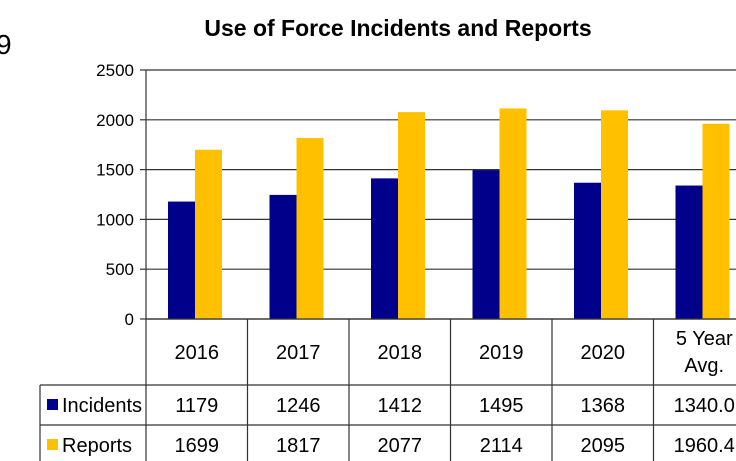 This screenshot has width=736, height=461. Describe the element at coordinates (603, 406) in the screenshot. I see `data-label-incidents: 1368` at that location.